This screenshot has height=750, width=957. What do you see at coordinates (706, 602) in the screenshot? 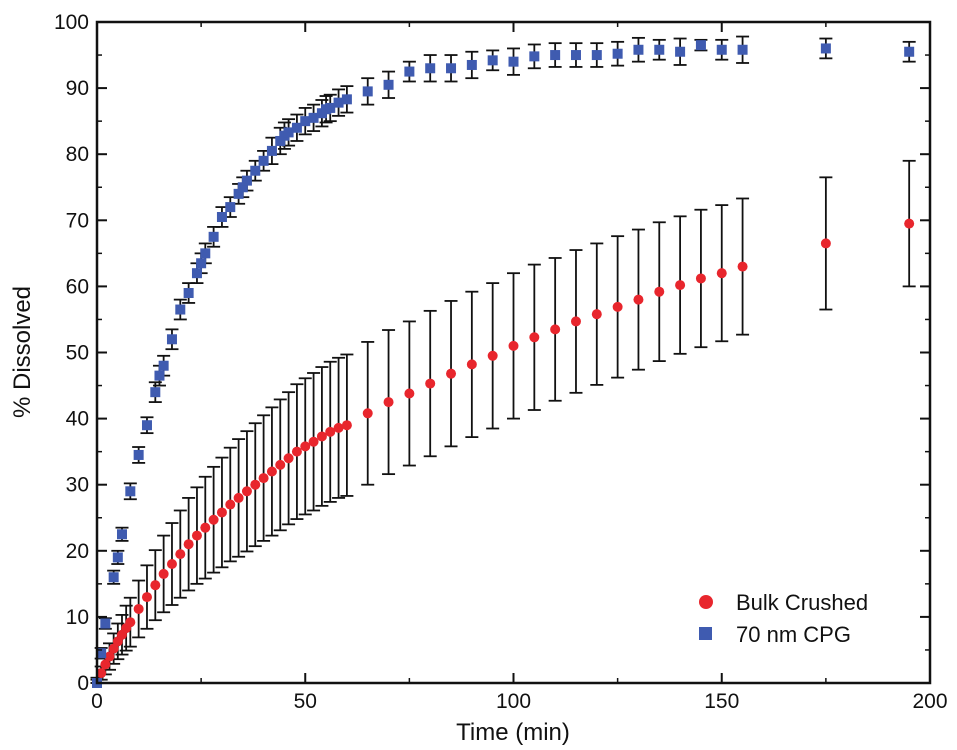
I see `legend-marker-bulk-crushed` at bounding box center [706, 602].